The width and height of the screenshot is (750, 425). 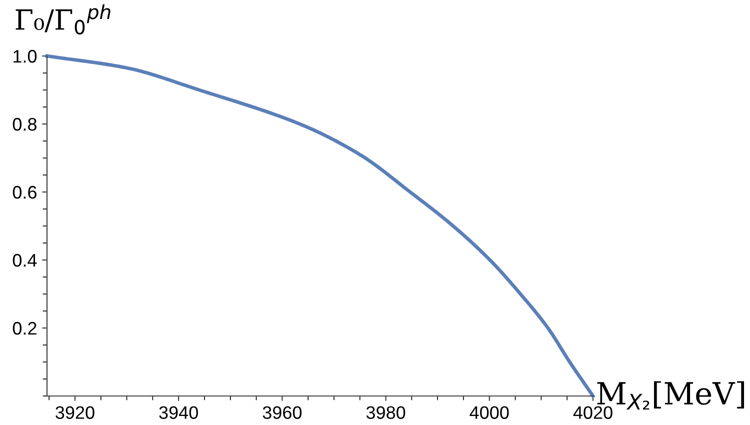 What do you see at coordinates (24, 192) in the screenshot?
I see `y-tick-label: 0.6` at bounding box center [24, 192].